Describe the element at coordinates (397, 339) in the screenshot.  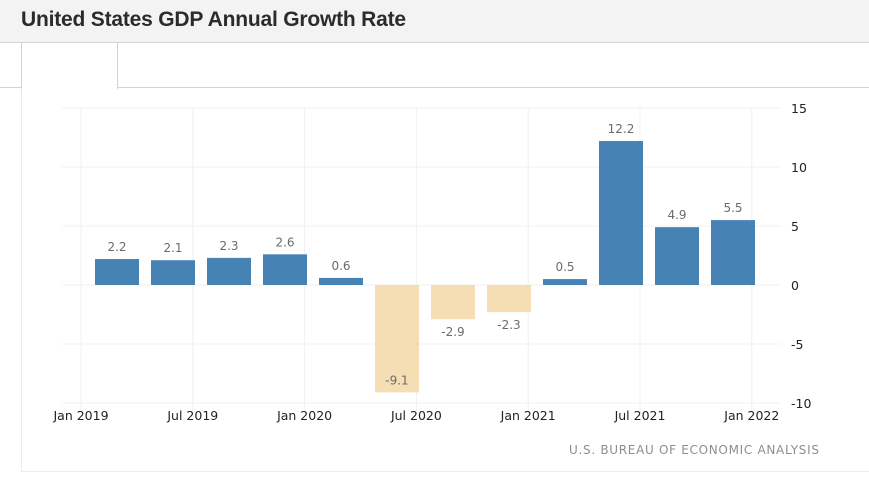
I see `bar-2020-q2` at that location.